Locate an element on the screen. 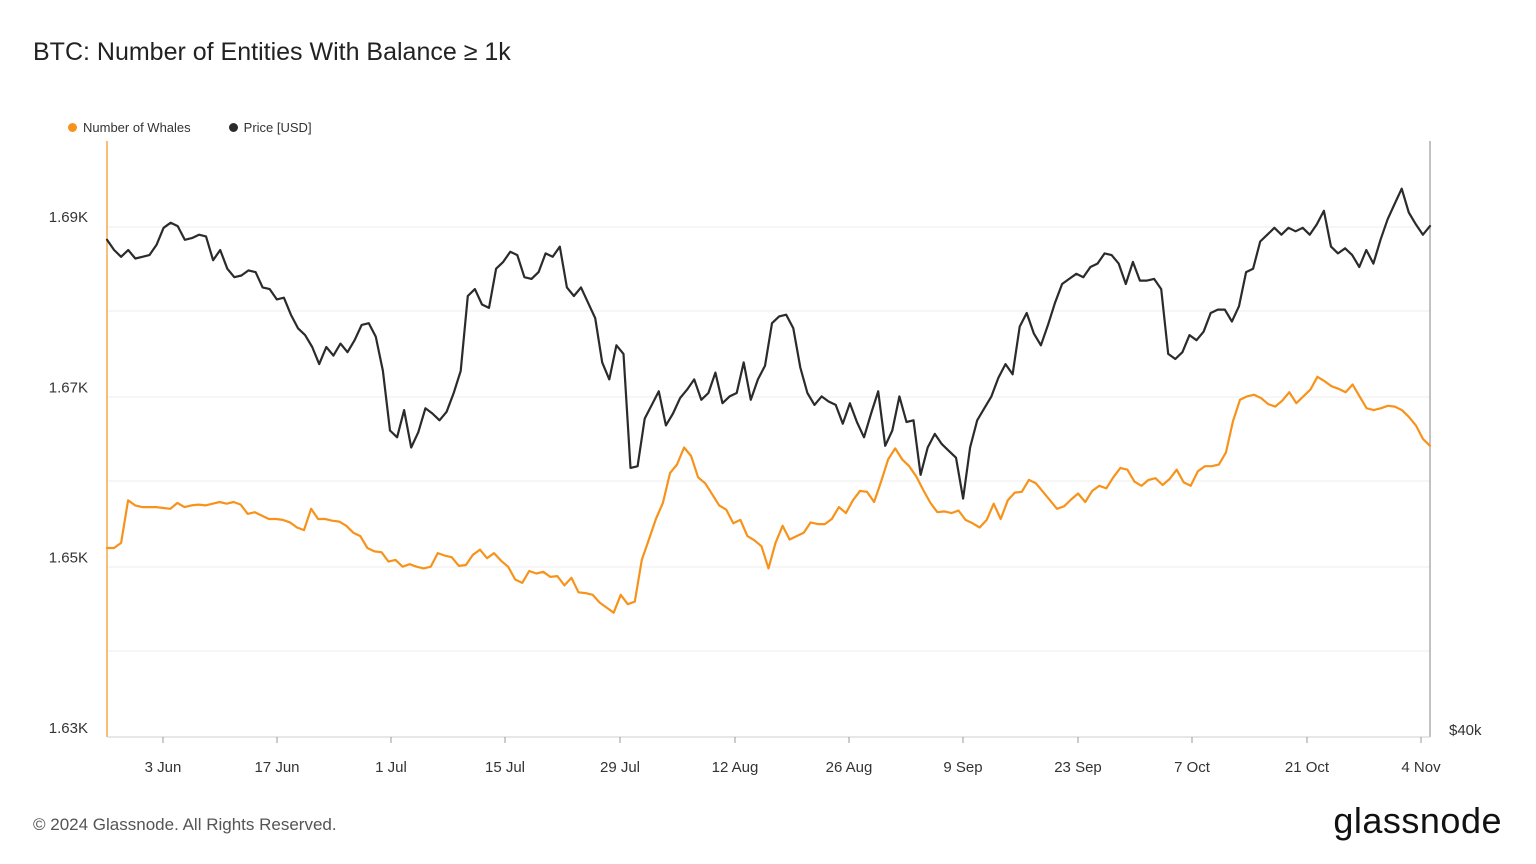 Image resolution: width=1536 pixels, height=864 pixels. glassnode-logo: glassnode is located at coordinates (1417, 820).